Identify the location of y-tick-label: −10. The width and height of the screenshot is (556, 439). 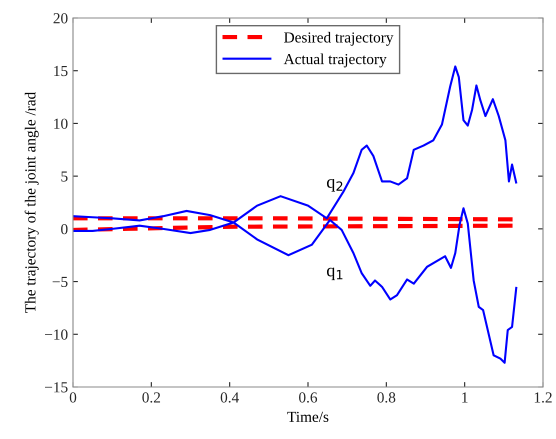
(56, 334).